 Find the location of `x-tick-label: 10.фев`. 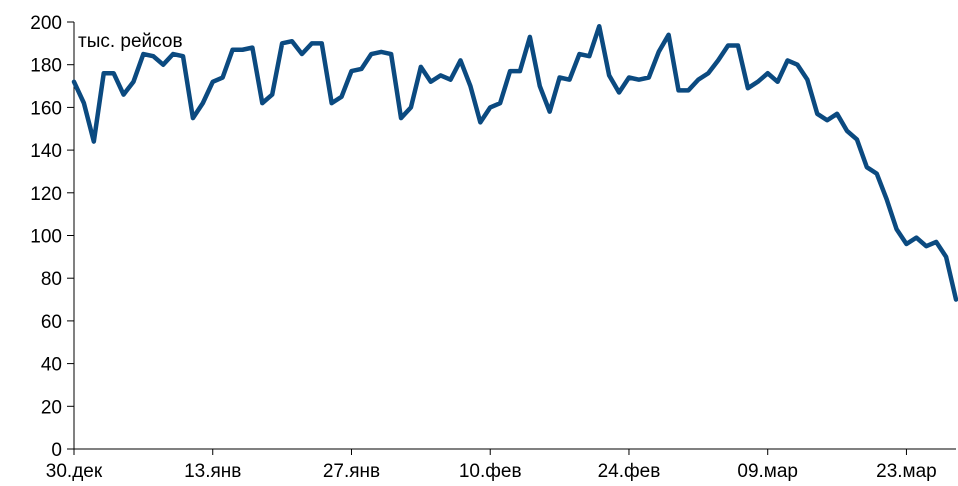

x-tick-label: 10.фев is located at coordinates (490, 471).